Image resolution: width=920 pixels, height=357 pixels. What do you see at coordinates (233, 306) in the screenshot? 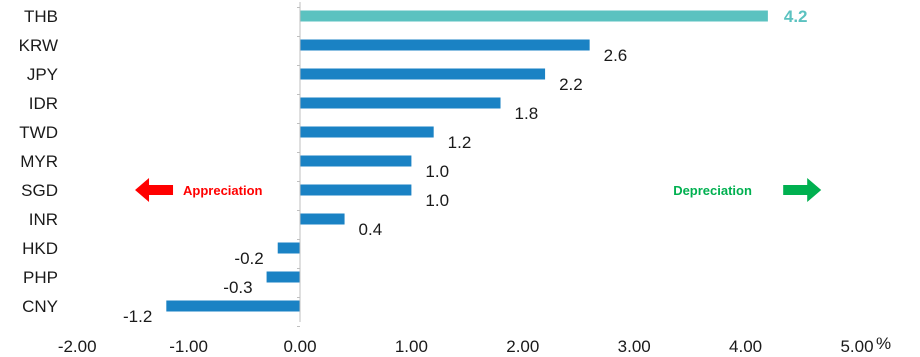
I see `bar-cny` at bounding box center [233, 306].